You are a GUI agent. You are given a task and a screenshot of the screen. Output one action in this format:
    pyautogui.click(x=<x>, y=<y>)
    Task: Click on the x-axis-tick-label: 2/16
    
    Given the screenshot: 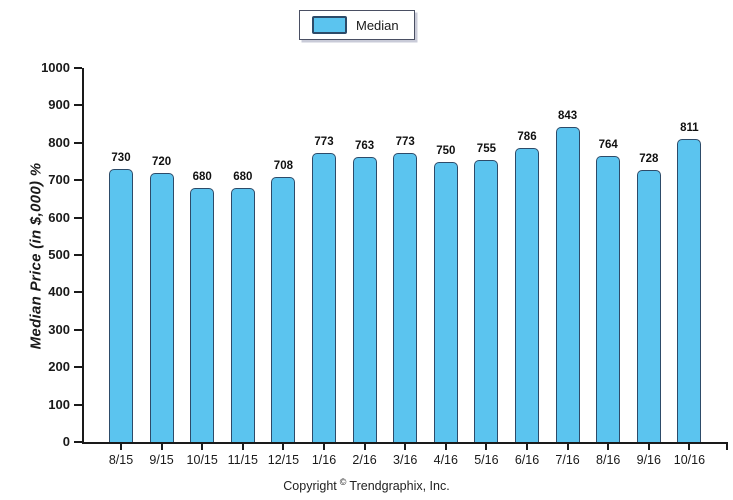 What is the action you would take?
    pyautogui.click(x=364, y=460)
    